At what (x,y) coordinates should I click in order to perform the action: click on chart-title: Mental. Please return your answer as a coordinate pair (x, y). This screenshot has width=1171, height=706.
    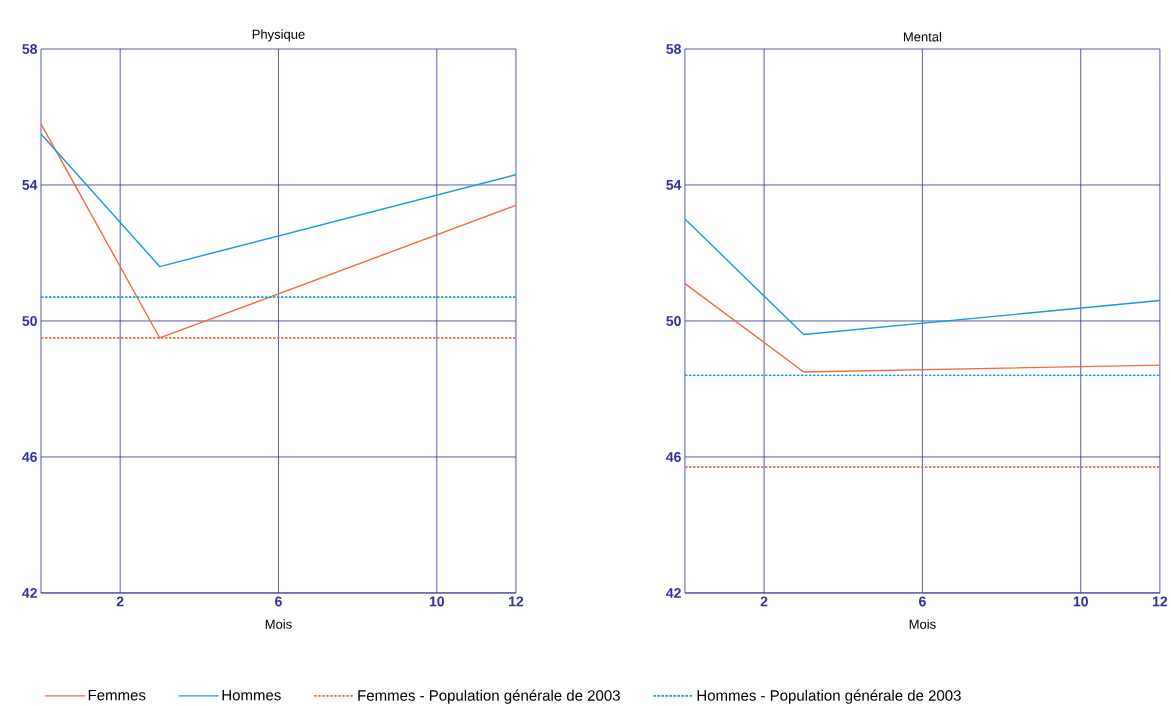
    Looking at the image, I should click on (922, 36).